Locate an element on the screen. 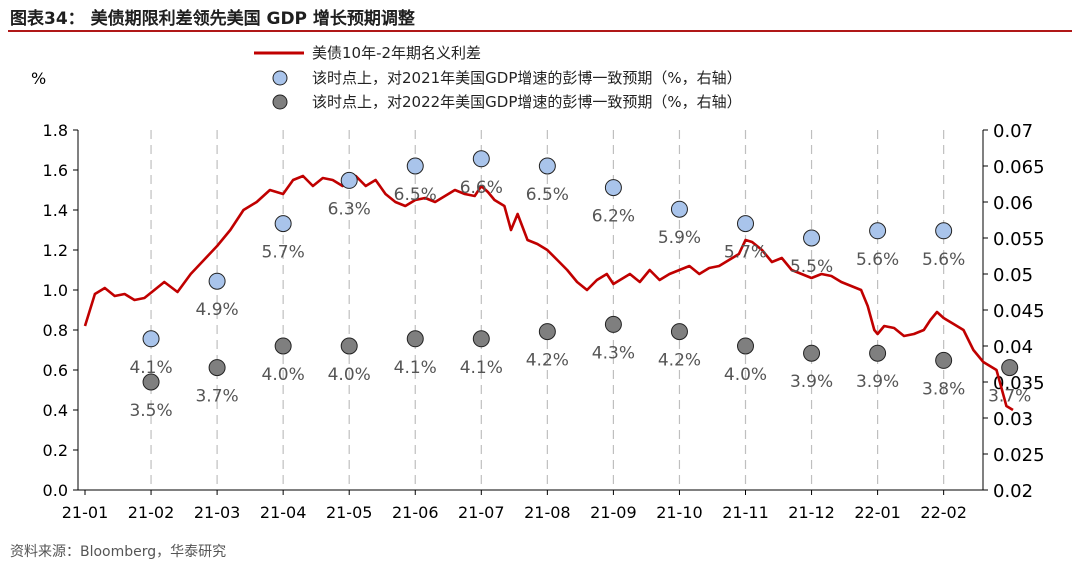 The image size is (1080, 570). right-tick-label: 0.065 is located at coordinates (1019, 167).